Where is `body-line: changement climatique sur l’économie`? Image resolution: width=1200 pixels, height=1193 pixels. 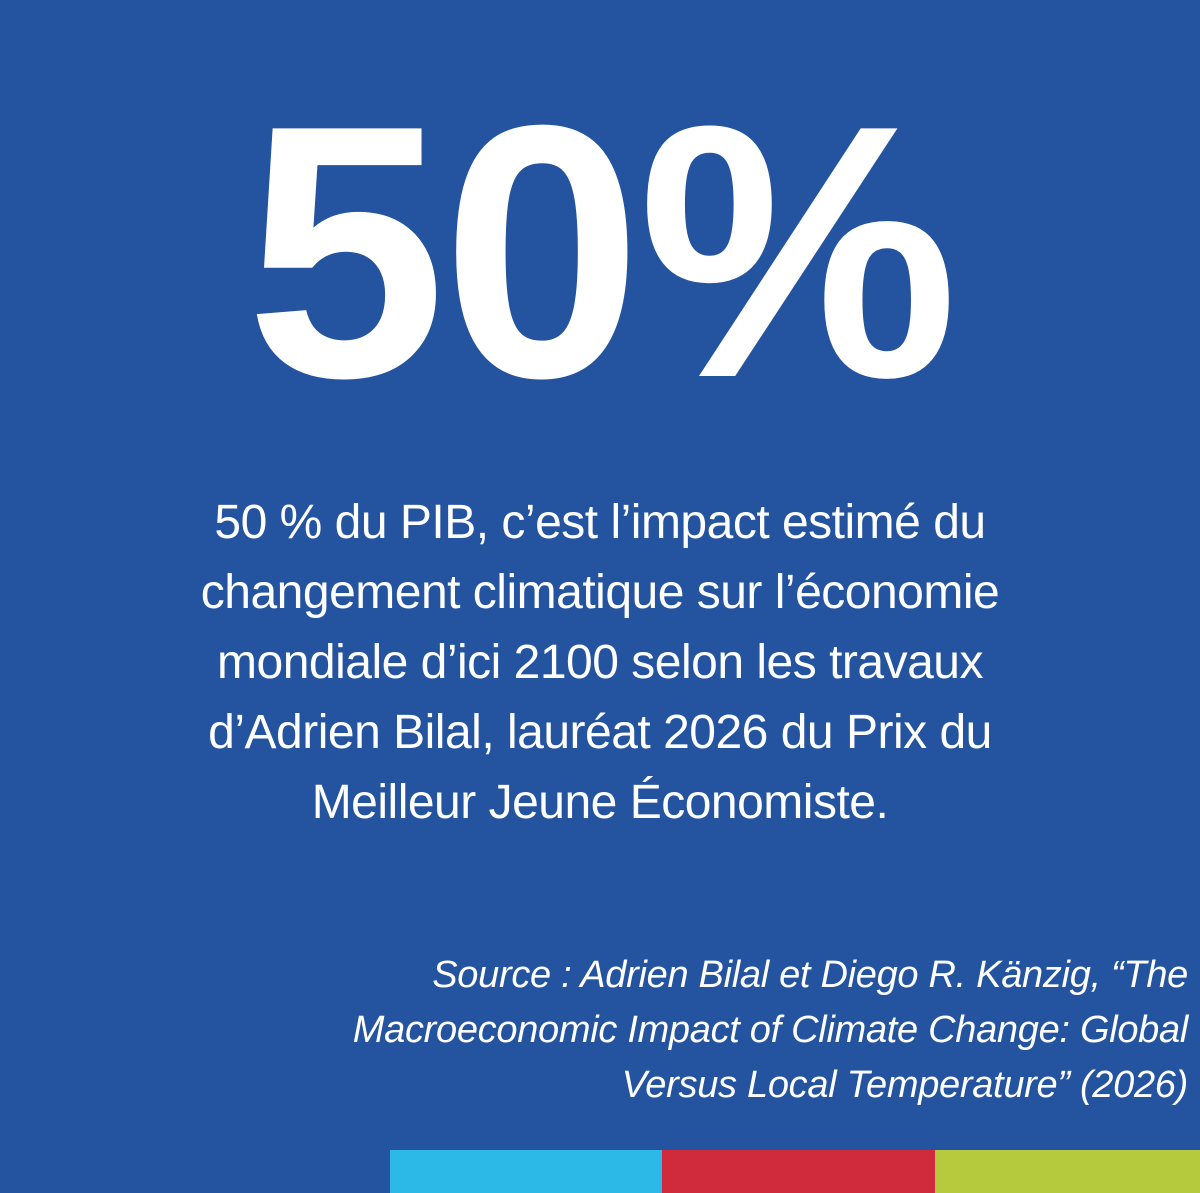
body-line: changement climatique sur l’économie is located at coordinates (600, 592).